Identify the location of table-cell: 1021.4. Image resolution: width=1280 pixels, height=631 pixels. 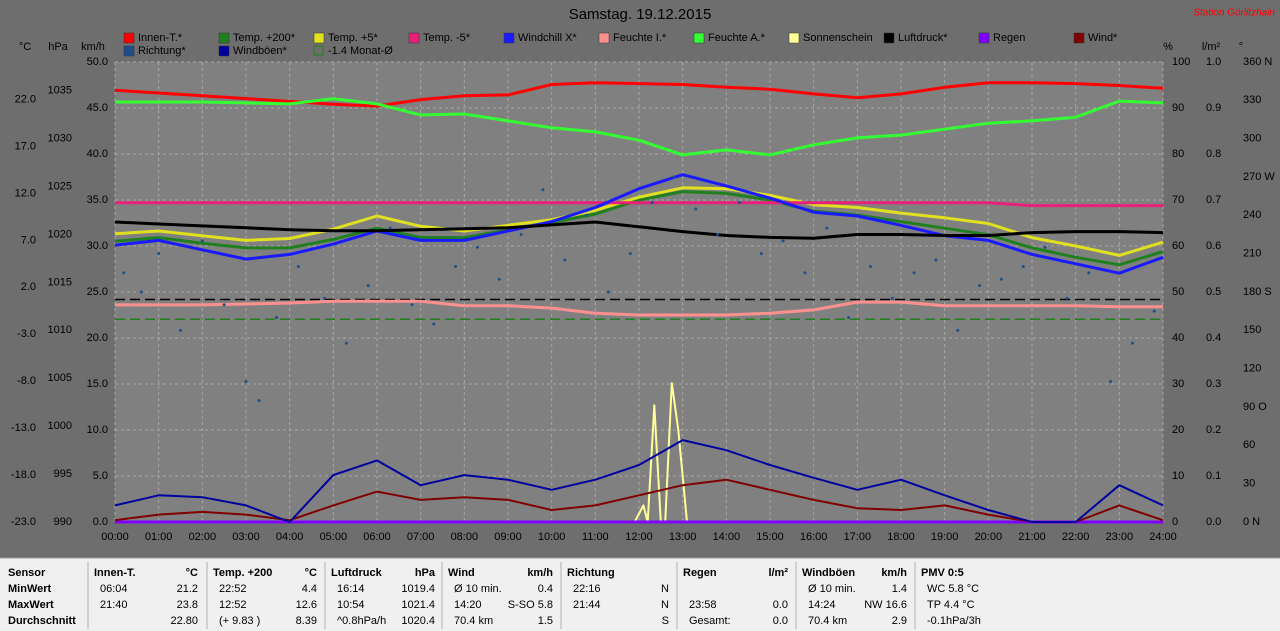
(418, 605).